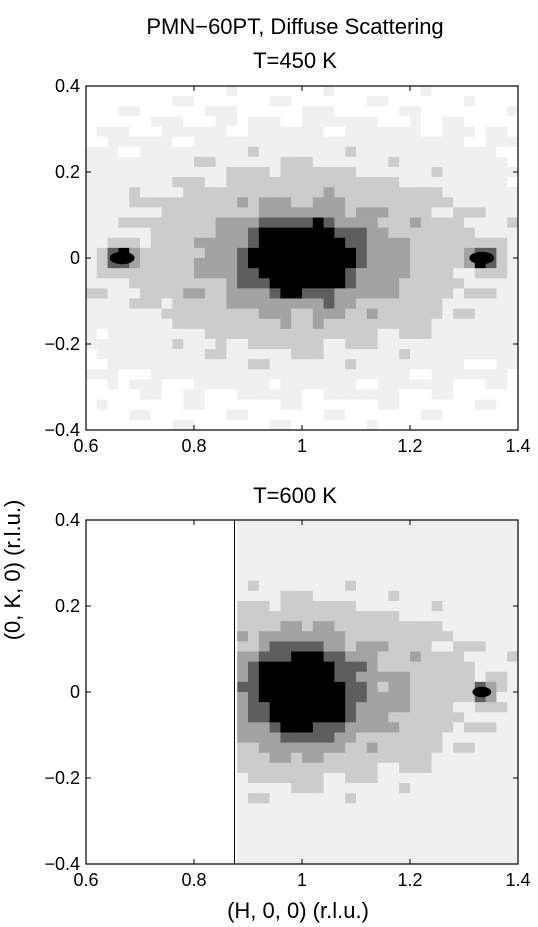 This screenshot has height=927, width=538. What do you see at coordinates (298, 910) in the screenshot?
I see `x-axis-label: (H, 0, 0) (r.l.u.)` at bounding box center [298, 910].